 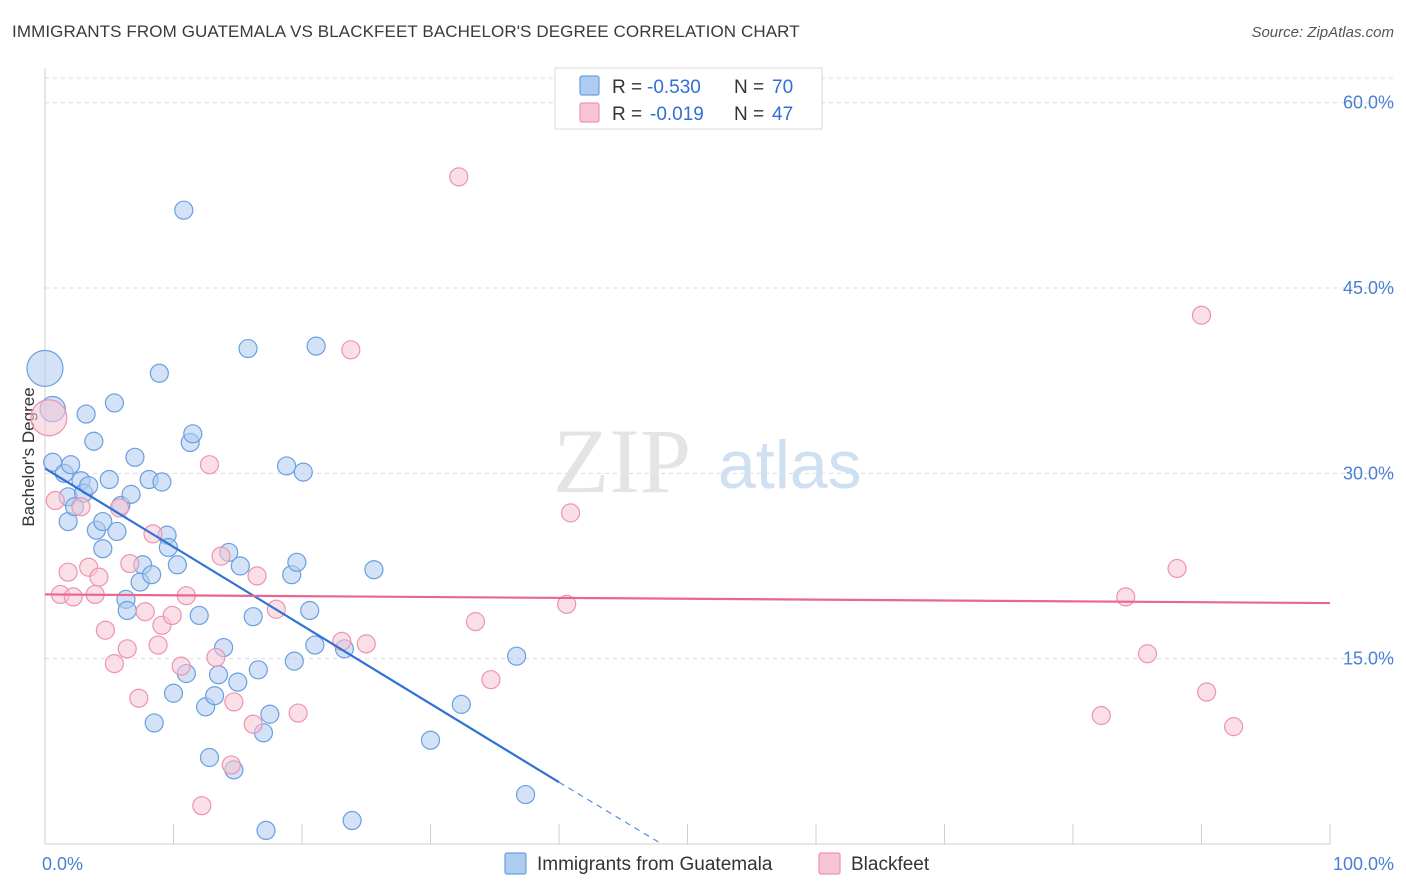 What do you see at coordinates (890, 864) in the screenshot?
I see `bottom-legend-label-blackfeet: Blackfeet` at bounding box center [890, 864].